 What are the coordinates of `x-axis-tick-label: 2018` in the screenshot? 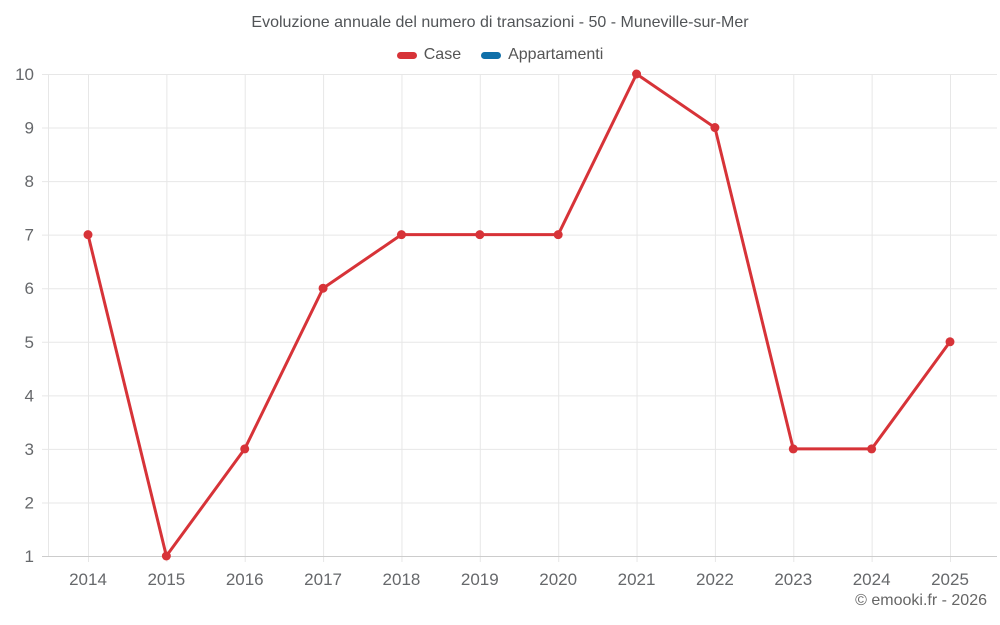 It's located at (402, 579).